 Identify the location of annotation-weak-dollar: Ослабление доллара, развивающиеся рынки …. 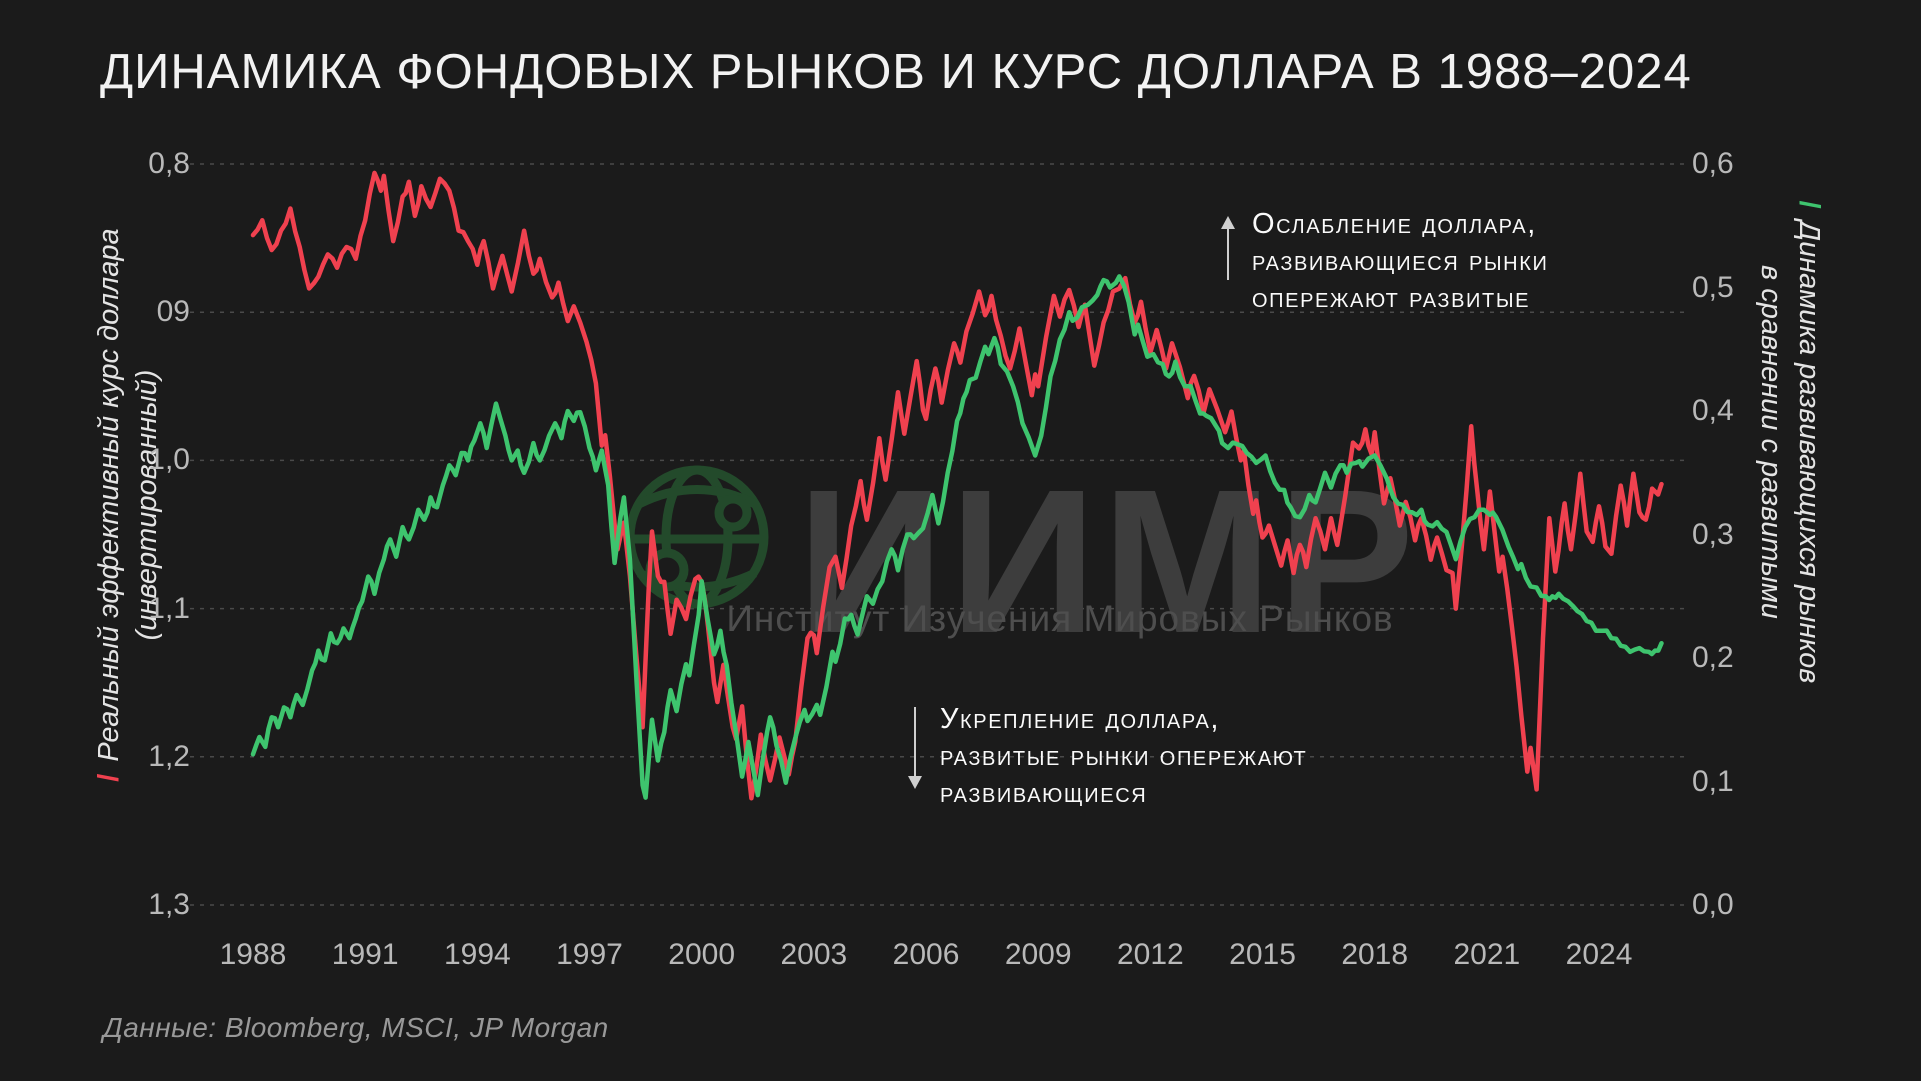
(1400, 261).